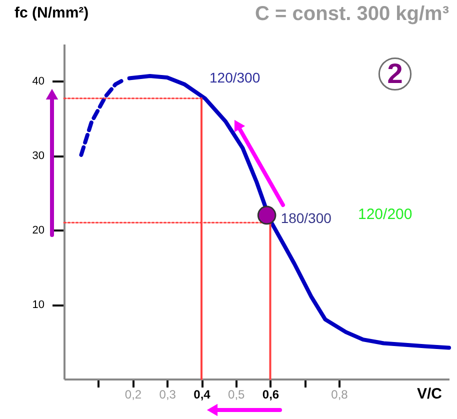 The image size is (457, 419). I want to click on y-tick-label: 30, so click(38, 156).